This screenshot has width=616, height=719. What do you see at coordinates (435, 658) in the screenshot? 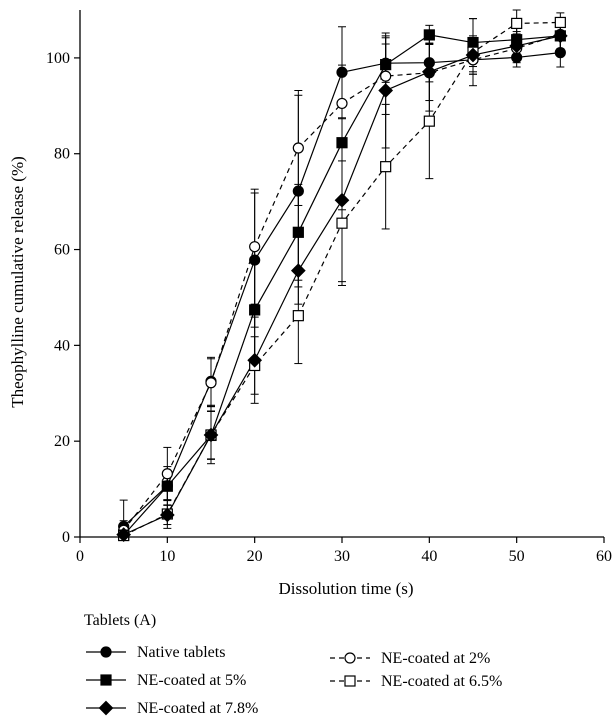
I see `legend-label: NE-coated at 2%` at bounding box center [435, 658].